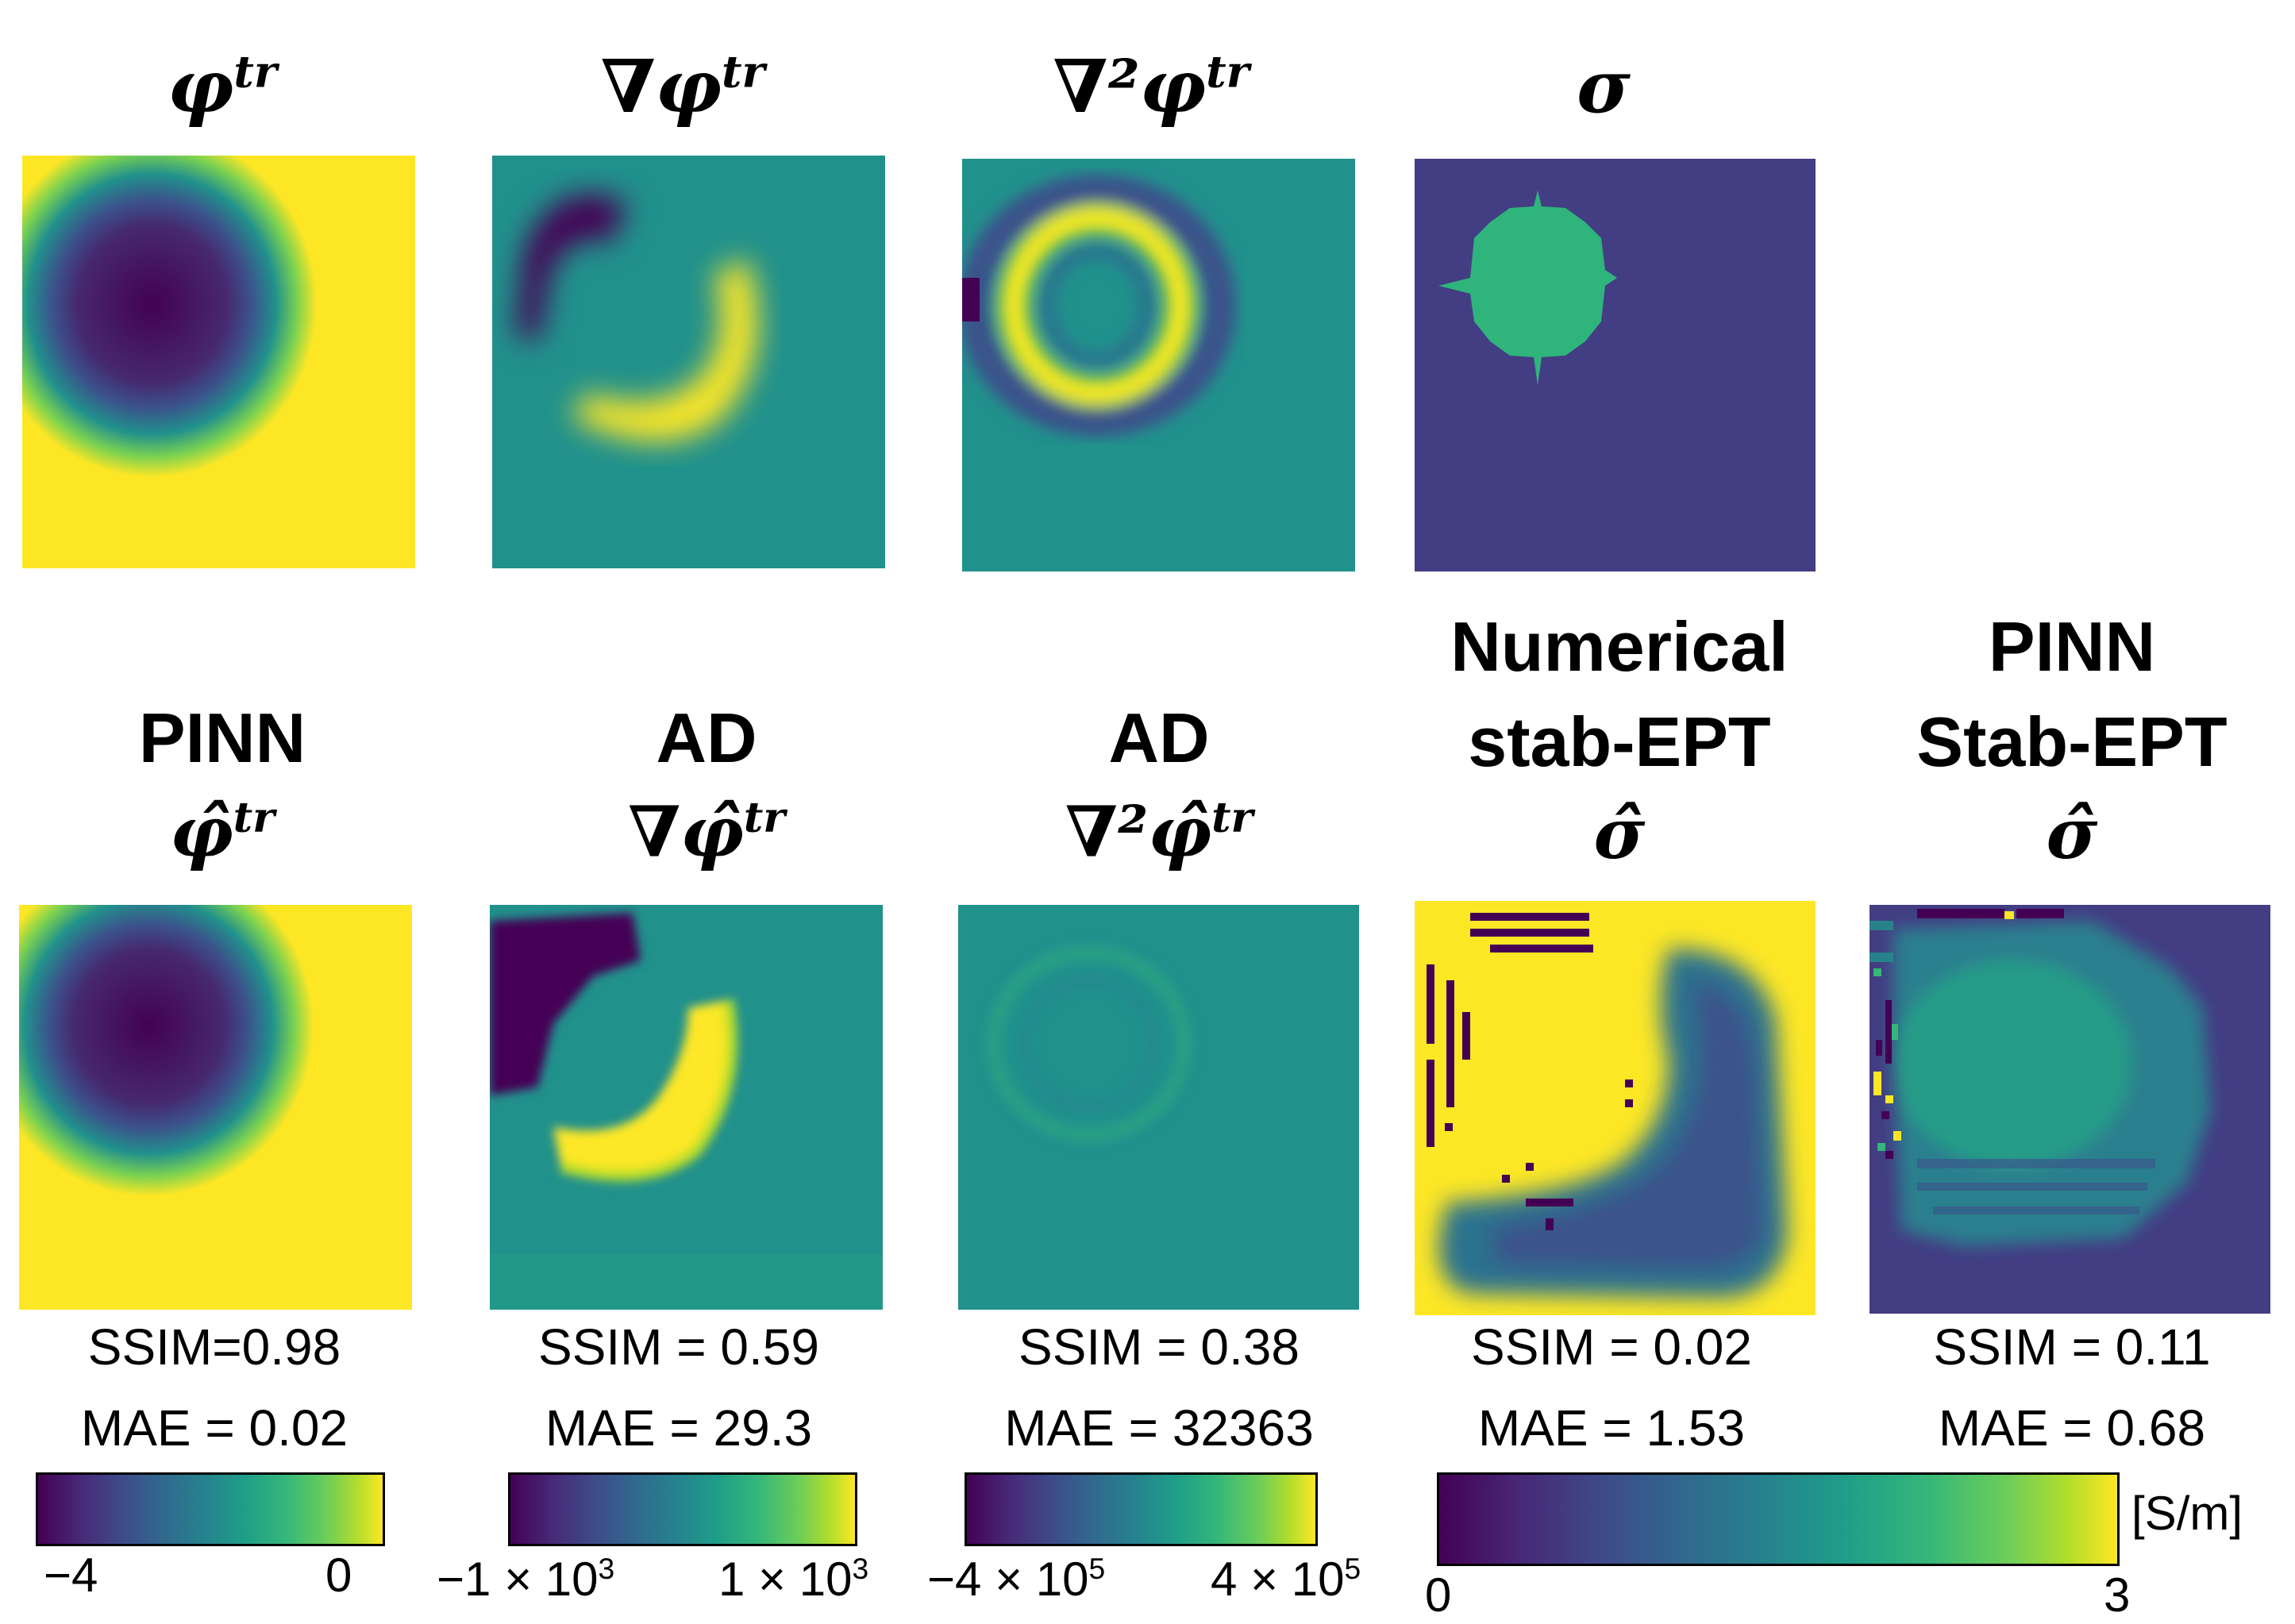  Describe the element at coordinates (1615, 1108) in the screenshot. I see `panel-numerical-stab-ept` at that location.